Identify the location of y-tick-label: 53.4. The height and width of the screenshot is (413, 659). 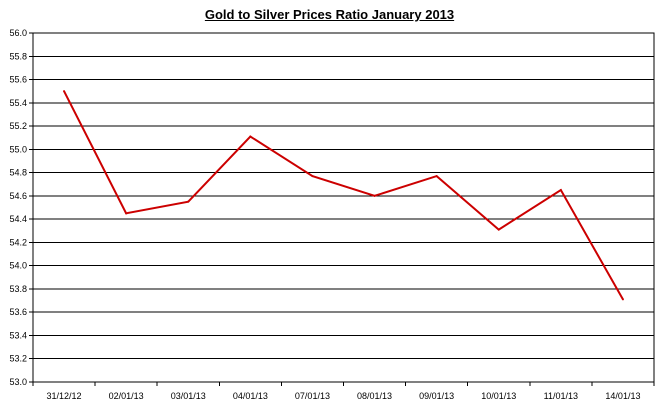
(18, 335).